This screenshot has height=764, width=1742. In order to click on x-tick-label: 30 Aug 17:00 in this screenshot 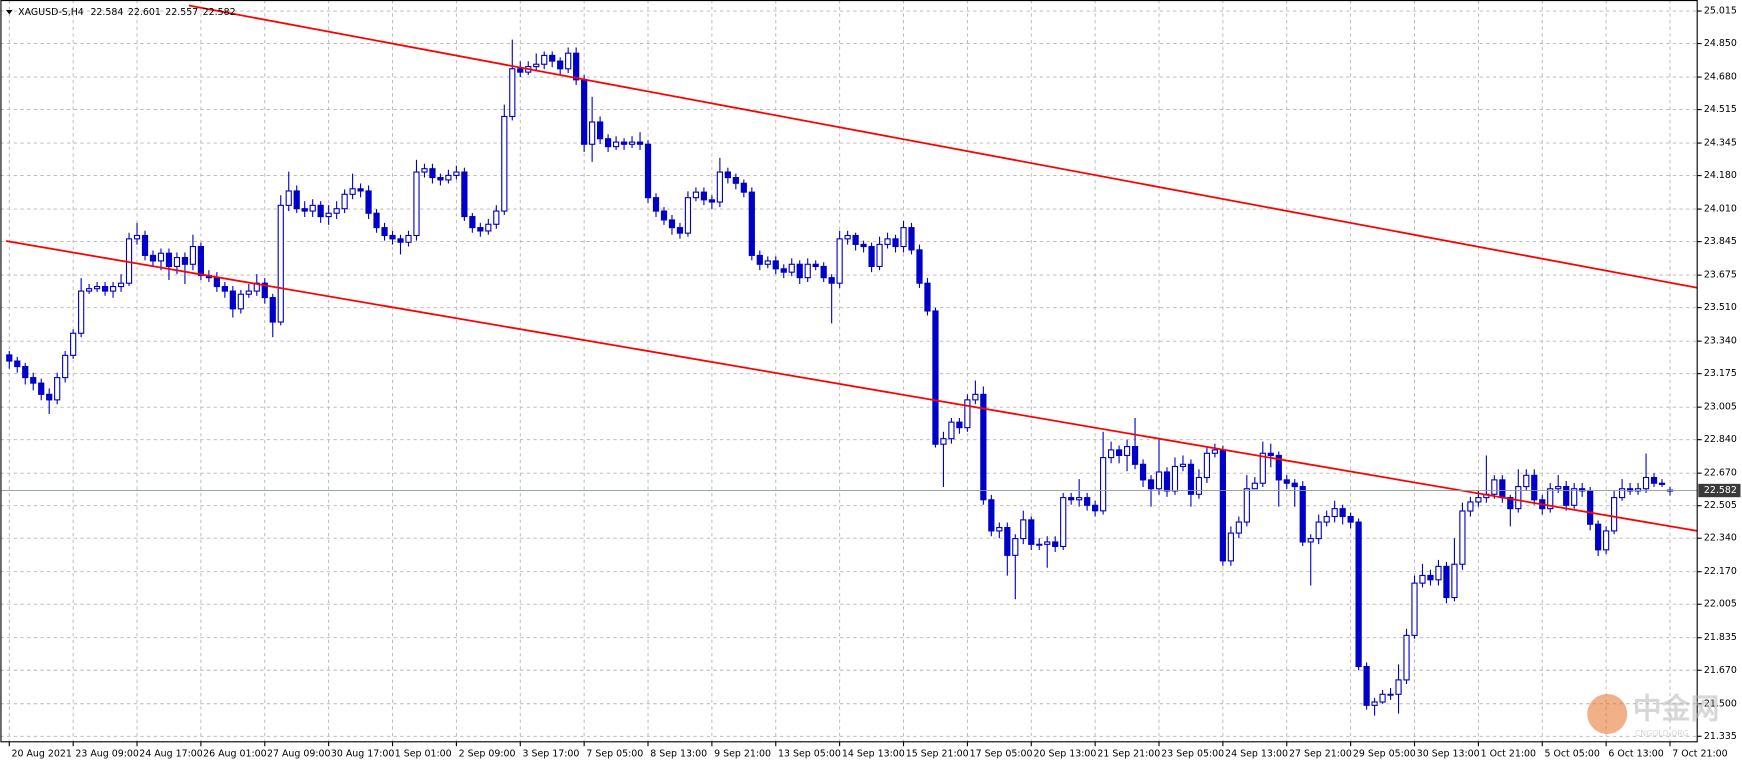, I will do `click(363, 754)`.